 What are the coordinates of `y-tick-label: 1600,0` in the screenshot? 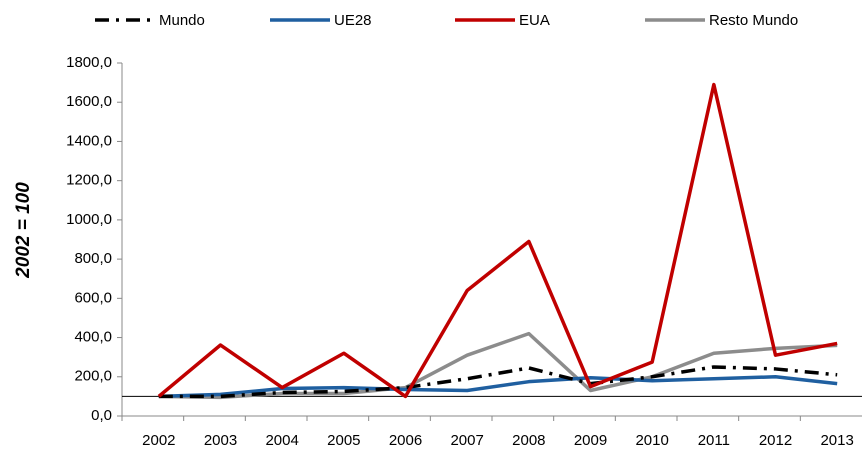 It's located at (89, 101).